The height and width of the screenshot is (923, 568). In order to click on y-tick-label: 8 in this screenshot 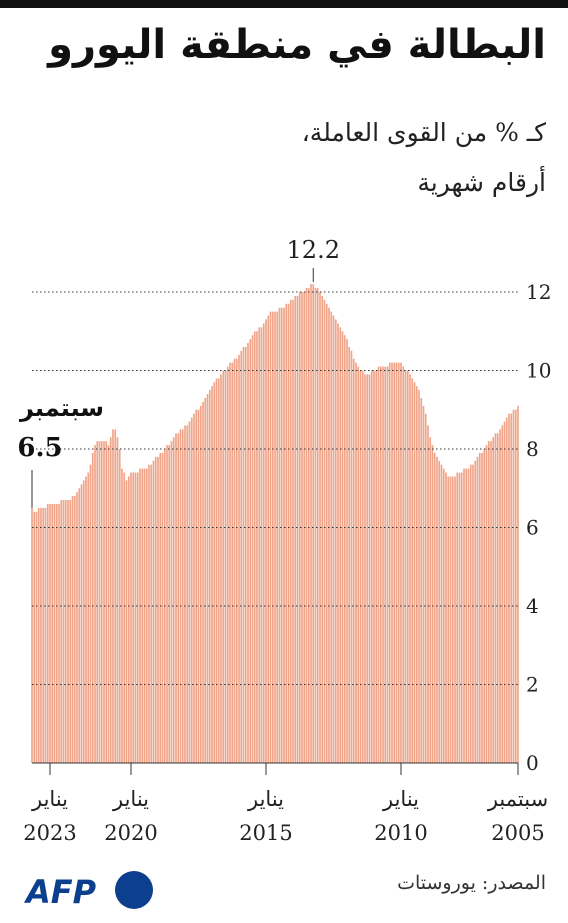, I will do `click(532, 449)`.